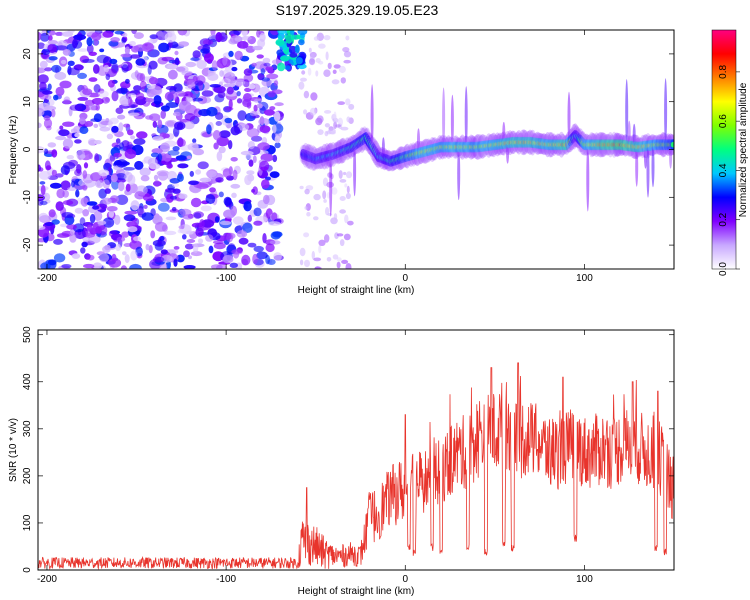 Image resolution: width=750 pixels, height=600 pixels. I want to click on colorbar-tick-label: 0.6, so click(723, 121).